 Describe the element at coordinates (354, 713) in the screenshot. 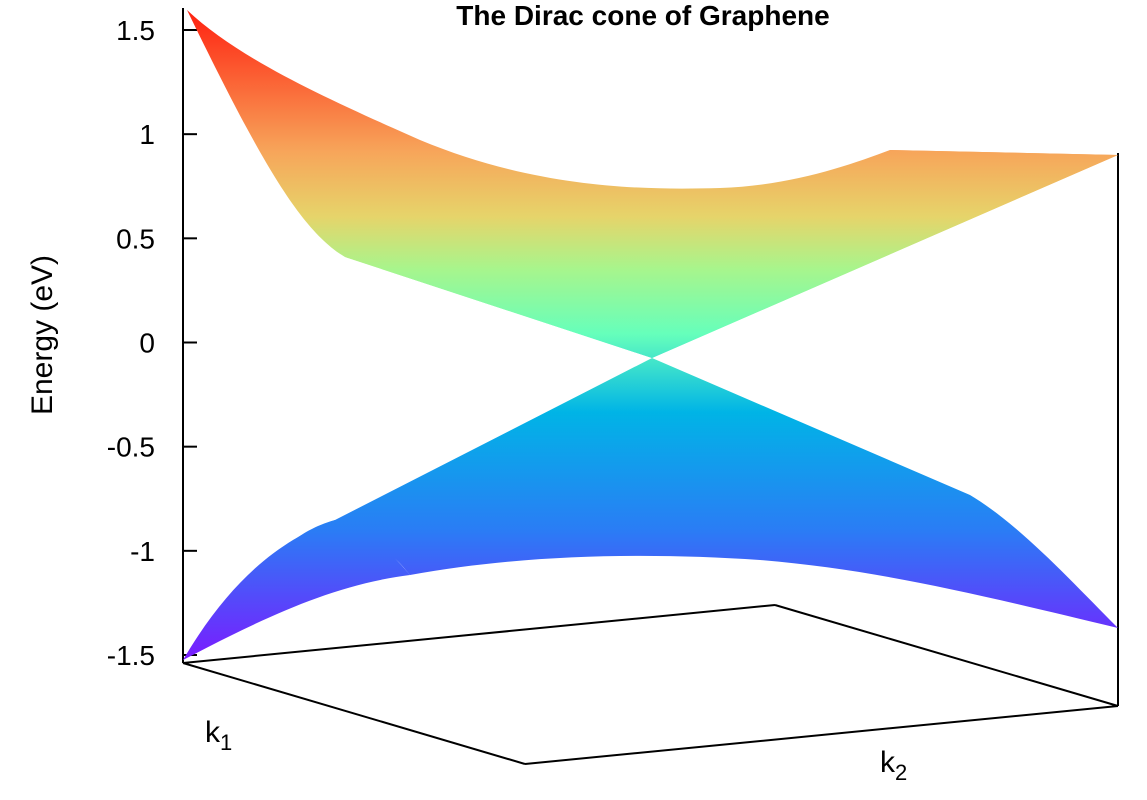

I see `base-edge-front-left` at that location.